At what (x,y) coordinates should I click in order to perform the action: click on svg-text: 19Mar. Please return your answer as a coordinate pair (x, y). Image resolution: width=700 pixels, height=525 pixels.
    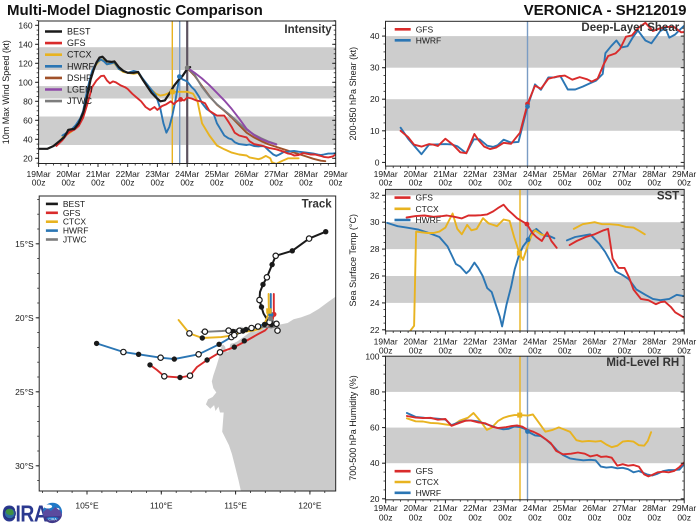
    Looking at the image, I should click on (386, 341).